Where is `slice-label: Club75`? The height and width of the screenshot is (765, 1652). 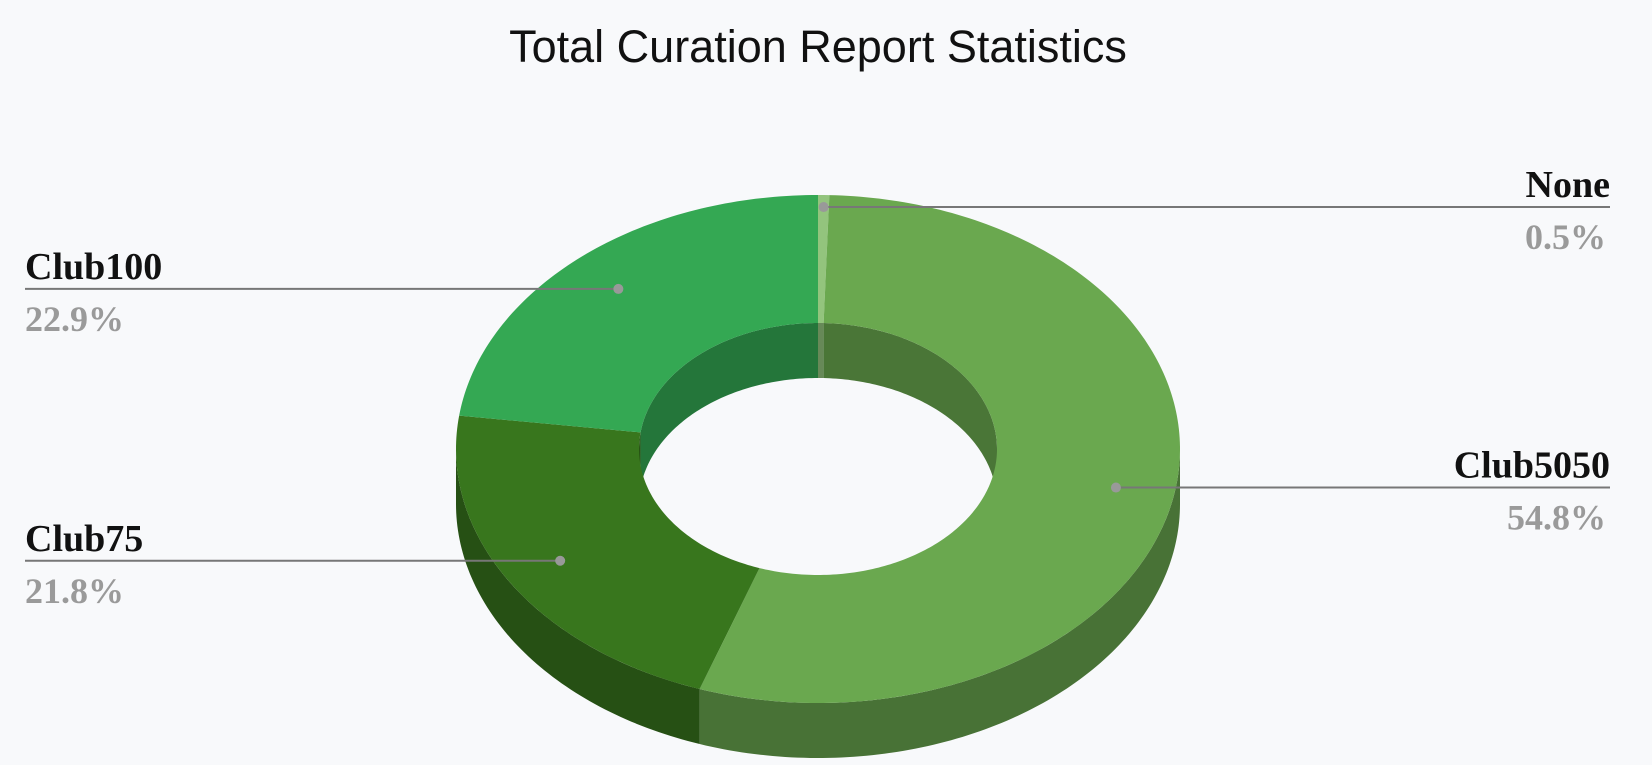
slice-label: Club75 is located at coordinates (84, 539).